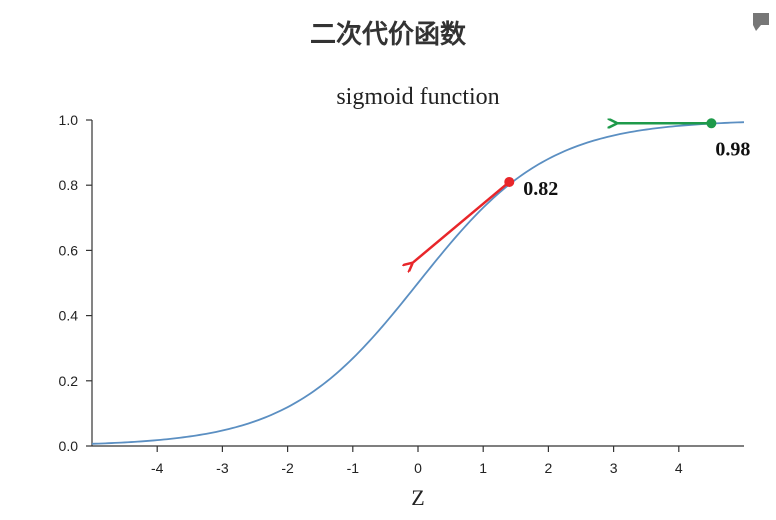  What do you see at coordinates (461, 222) in the screenshot?
I see `red-gradient-arrow` at bounding box center [461, 222].